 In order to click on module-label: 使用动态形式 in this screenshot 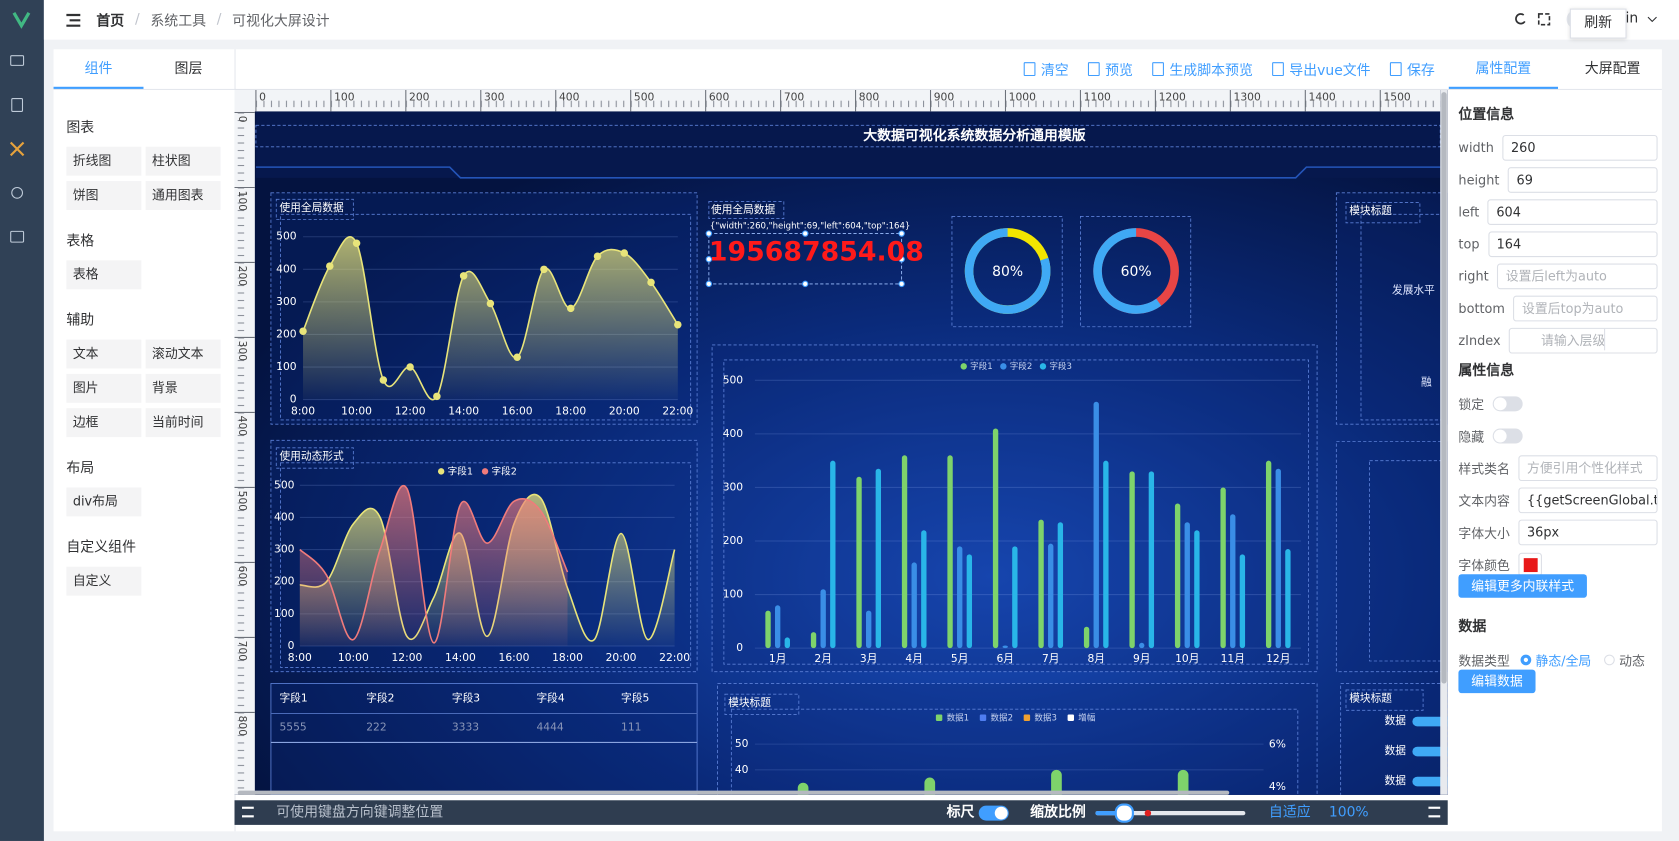, I will do `click(311, 455)`.